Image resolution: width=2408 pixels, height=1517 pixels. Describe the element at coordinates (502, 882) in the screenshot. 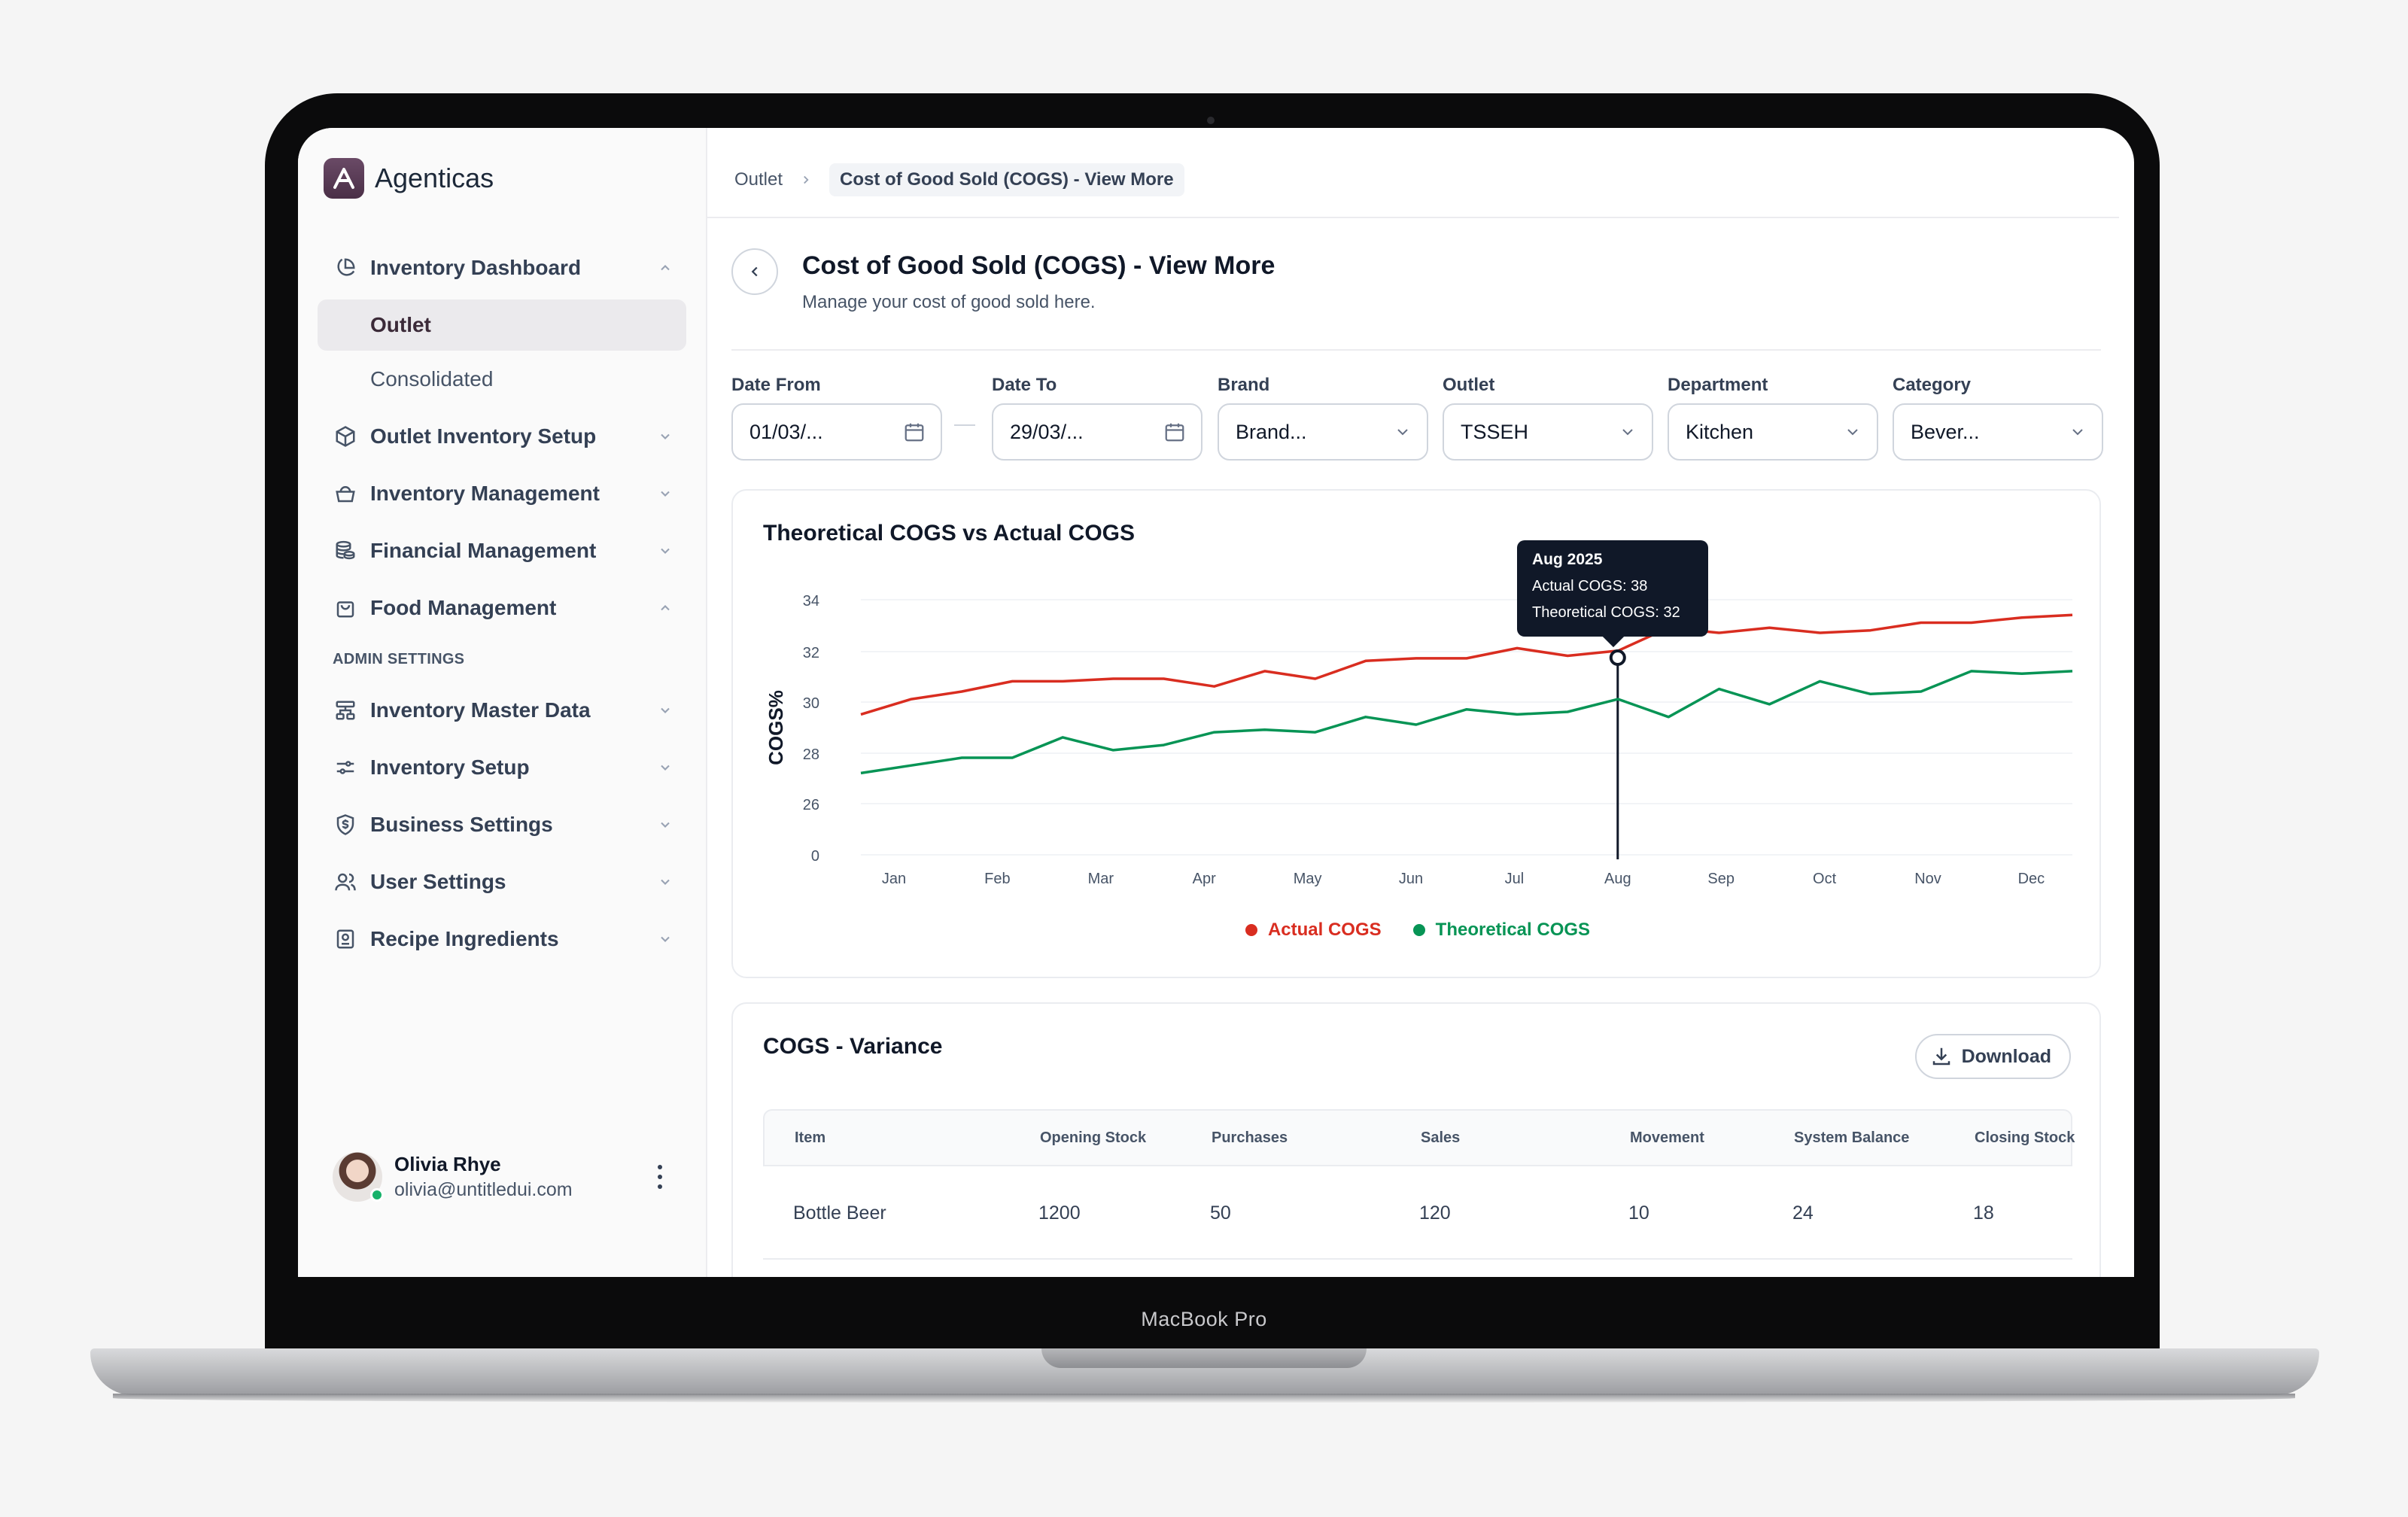

I see `sidebar-item-user-settings: User Settings` at that location.